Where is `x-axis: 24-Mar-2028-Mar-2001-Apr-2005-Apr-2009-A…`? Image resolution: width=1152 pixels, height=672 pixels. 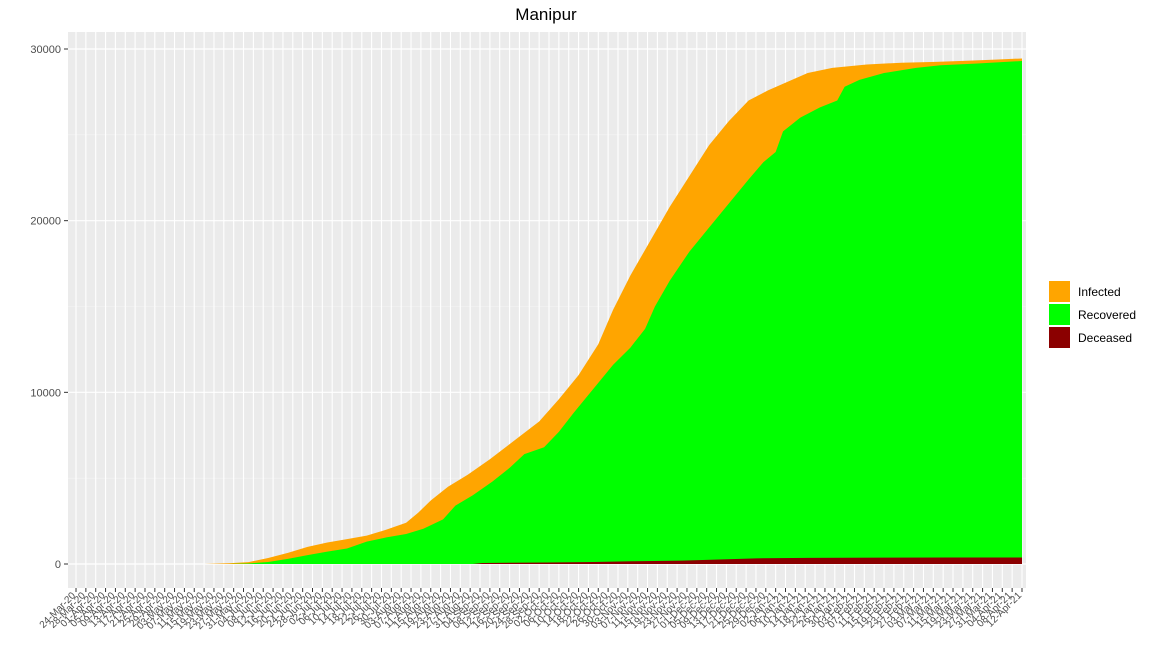
x-axis: 24-Mar-2028-Mar-2001-Apr-2005-Apr-2009-A… is located at coordinates (531, 610).